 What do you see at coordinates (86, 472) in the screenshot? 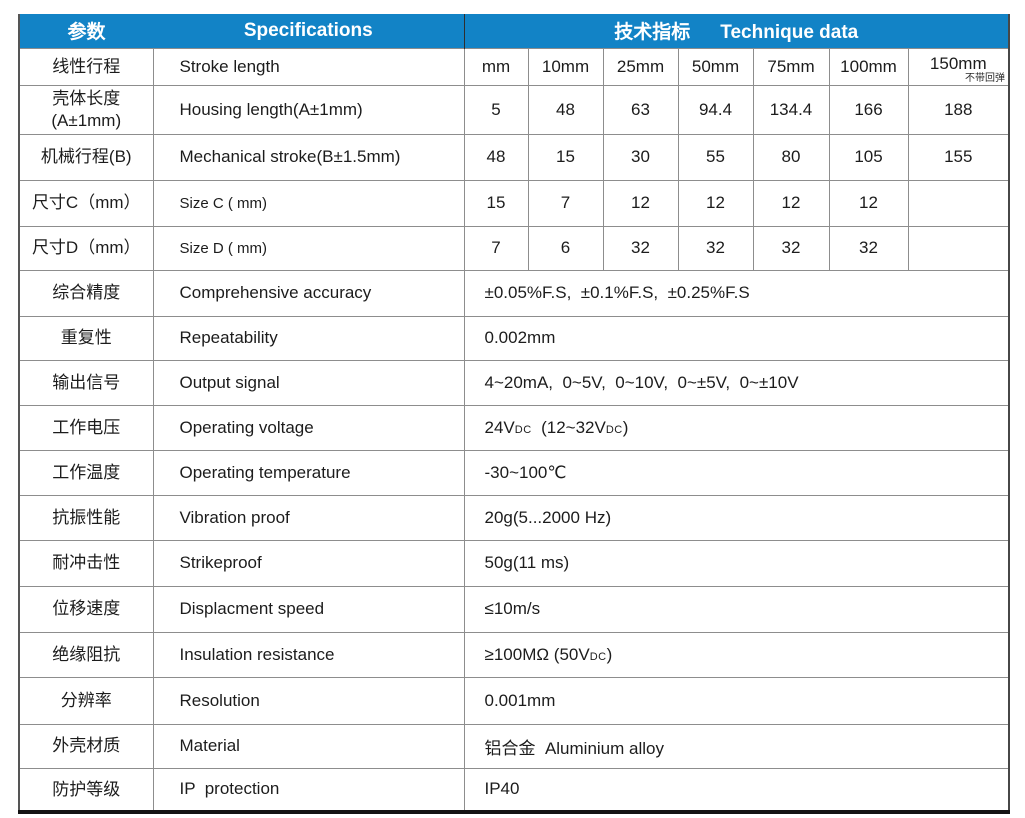
I see `param-cell: 工作温度` at bounding box center [86, 472].